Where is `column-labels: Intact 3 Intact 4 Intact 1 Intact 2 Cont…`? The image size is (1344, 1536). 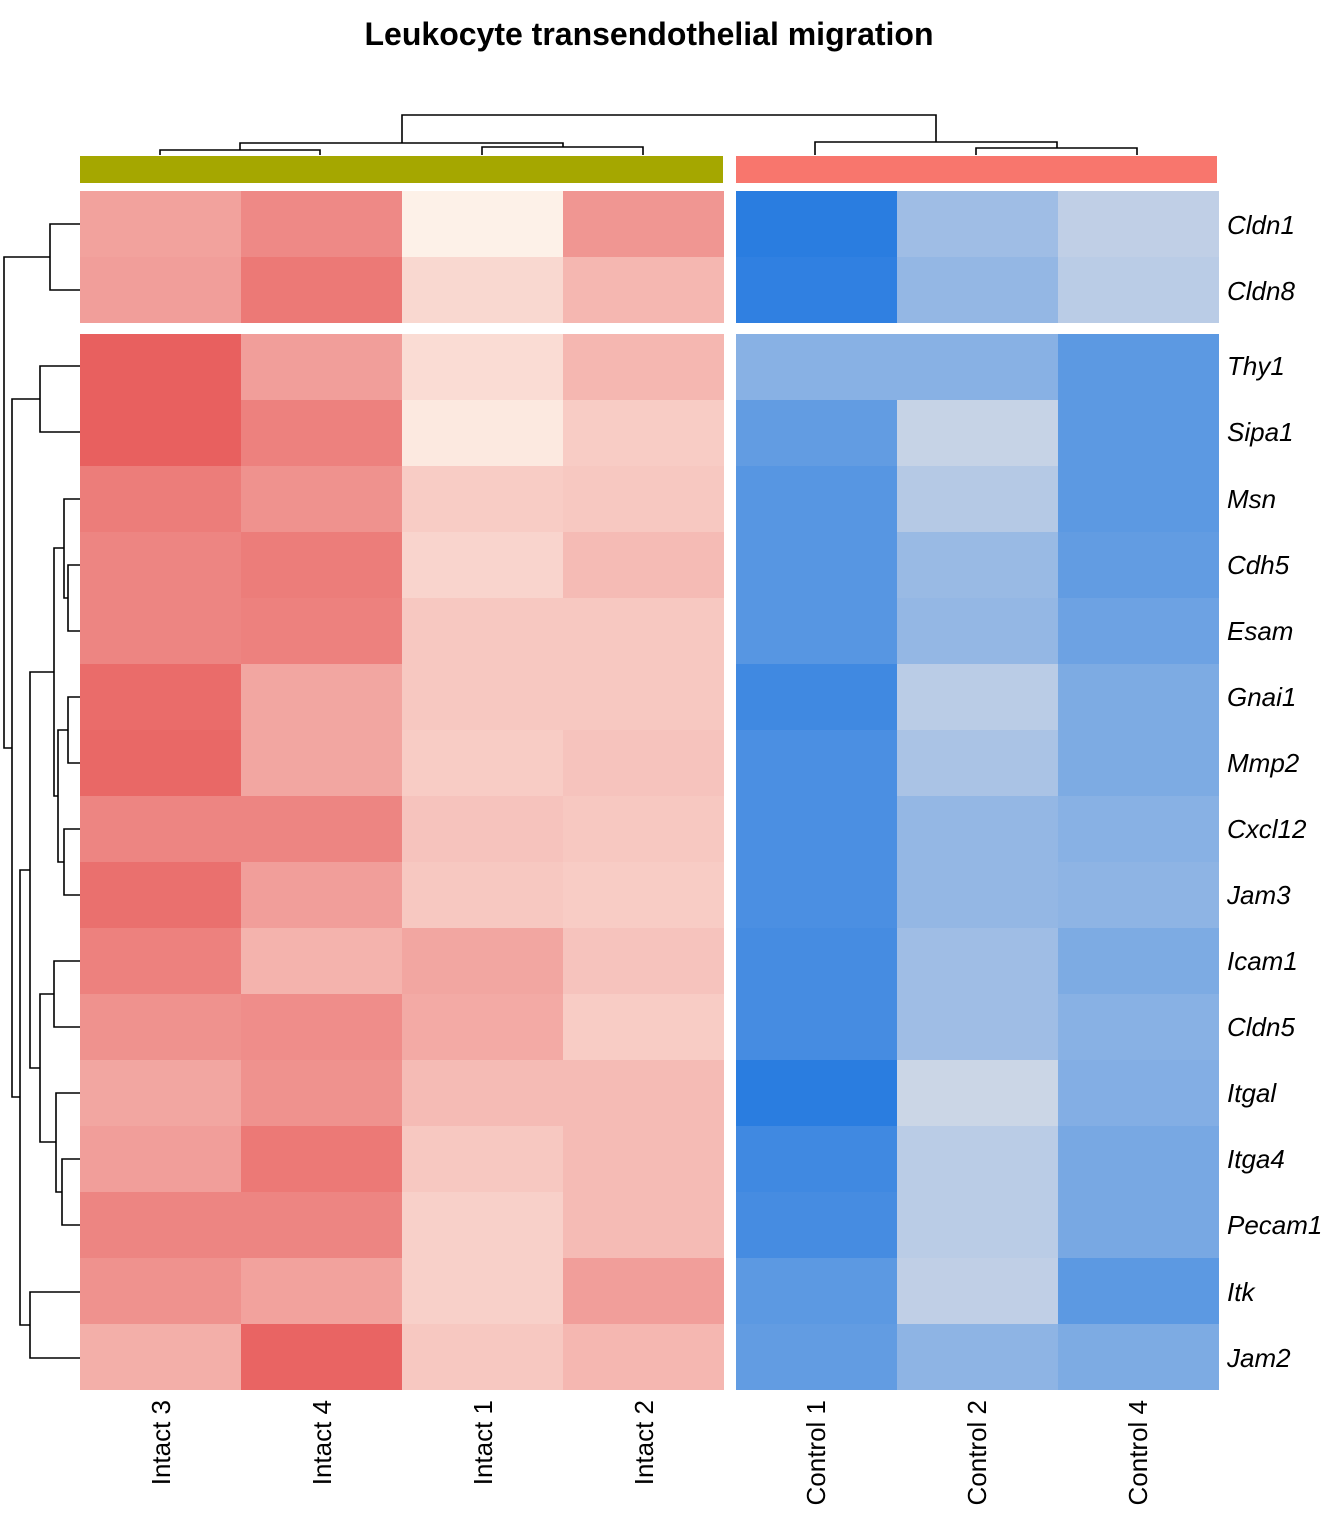 column-labels: Intact 3 Intact 4 Intact 1 Intact 2 Cont… is located at coordinates (649, 1453).